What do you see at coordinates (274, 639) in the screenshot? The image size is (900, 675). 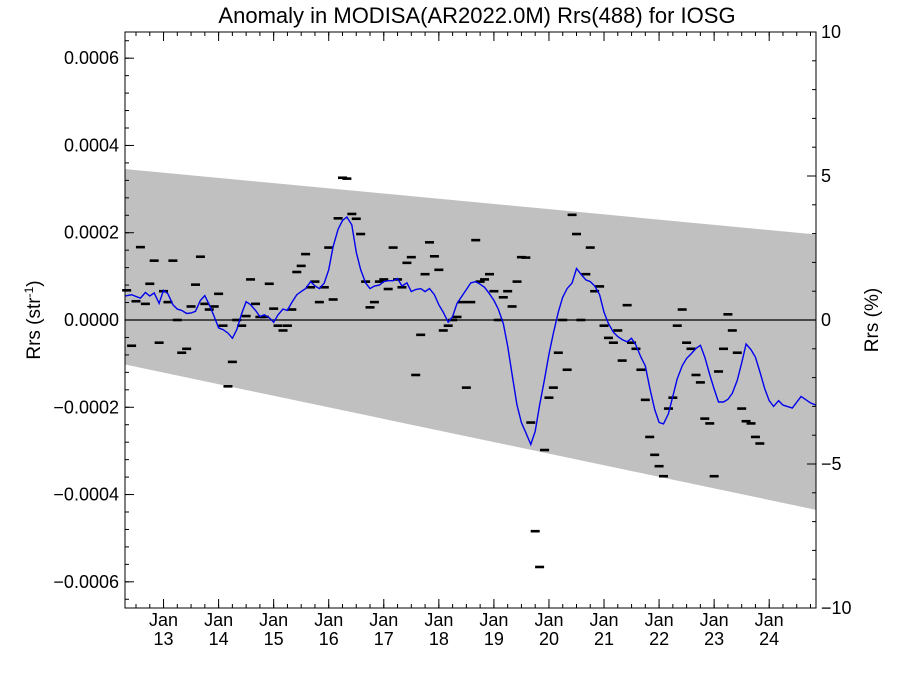 I see `x-tick-year-label: 15` at bounding box center [274, 639].